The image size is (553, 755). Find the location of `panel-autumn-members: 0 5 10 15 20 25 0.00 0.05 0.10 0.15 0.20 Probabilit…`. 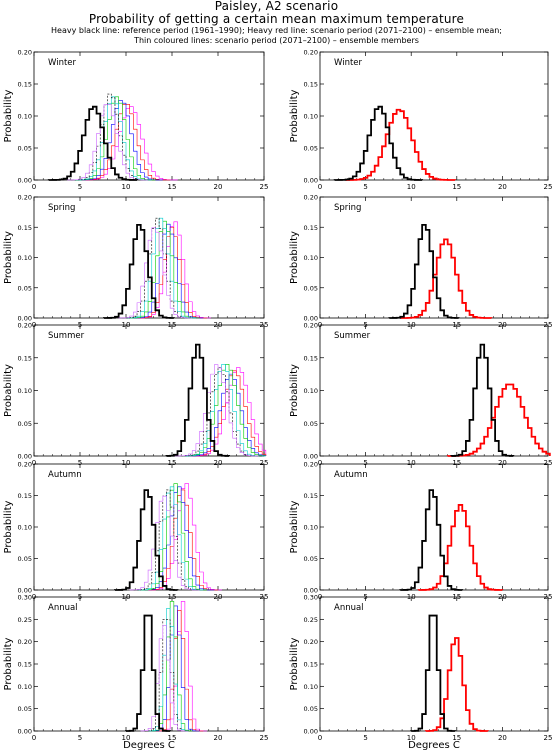

panel-autumn-members: 0 5 10 15 20 25 0.00 0.05 0.10 0.15 0.20 Probabilit… is located at coordinates (135, 531).